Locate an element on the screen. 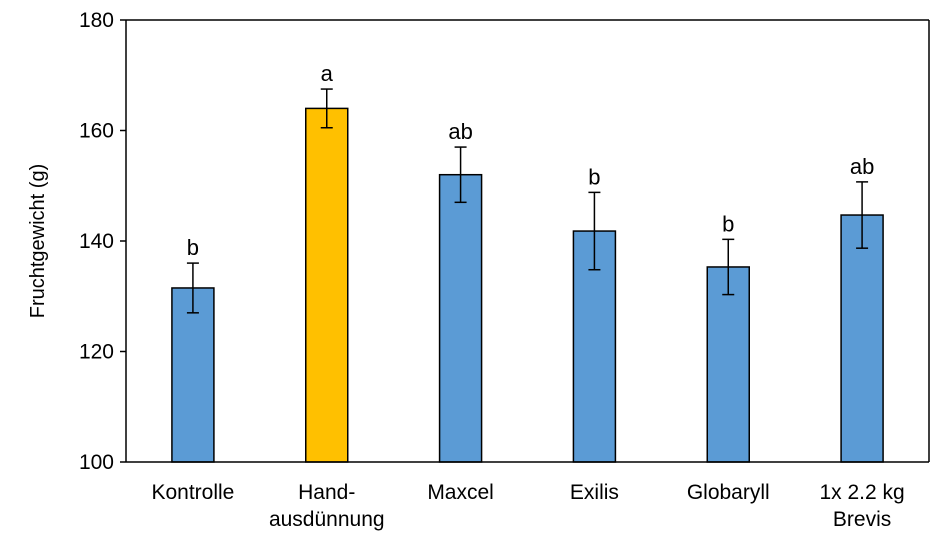 The width and height of the screenshot is (946, 535). category-label: Hand- is located at coordinates (326, 492).